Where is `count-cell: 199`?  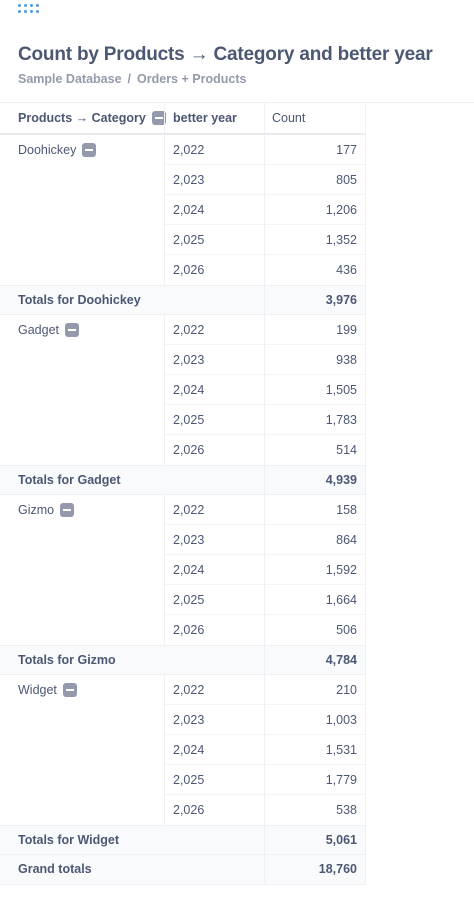 count-cell: 199 is located at coordinates (346, 330).